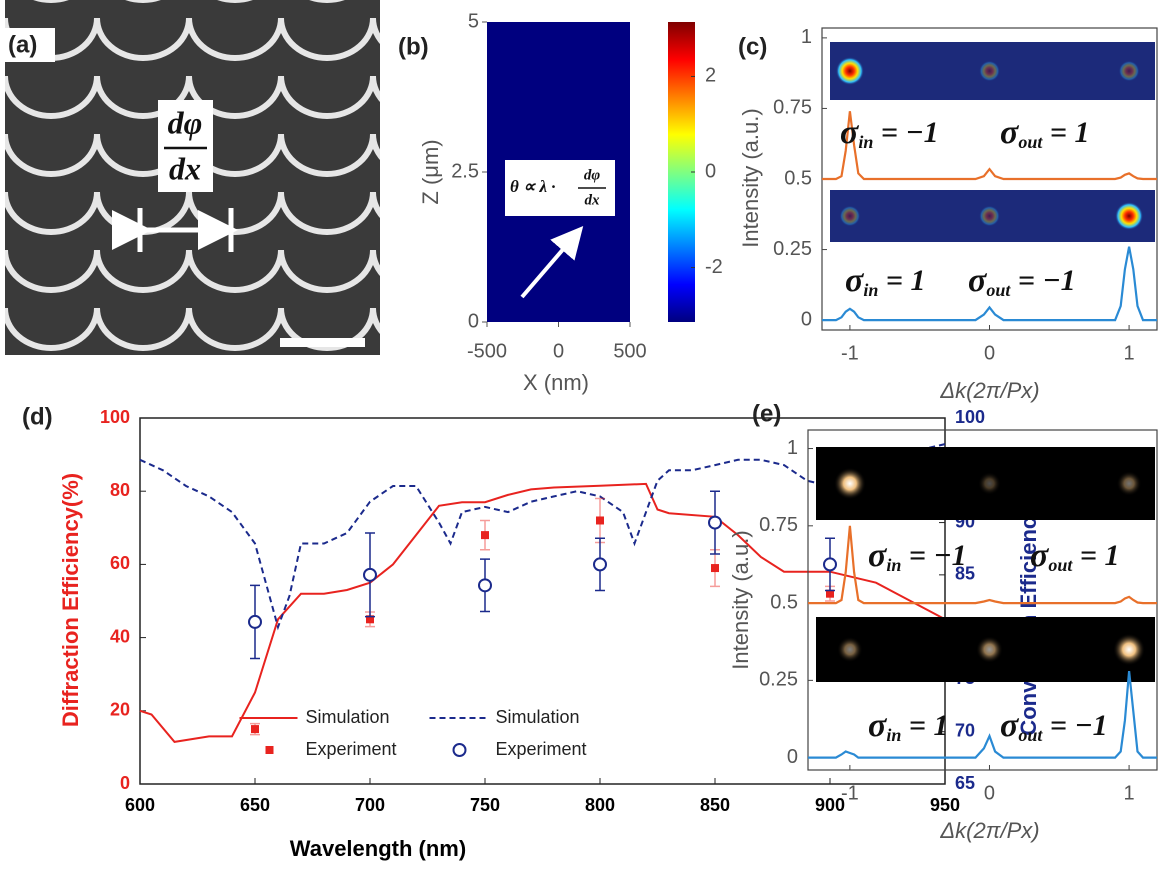  Describe the element at coordinates (70, 600) in the screenshot. I see `y-axis-label: Diffraction Efficiency(%)` at that location.